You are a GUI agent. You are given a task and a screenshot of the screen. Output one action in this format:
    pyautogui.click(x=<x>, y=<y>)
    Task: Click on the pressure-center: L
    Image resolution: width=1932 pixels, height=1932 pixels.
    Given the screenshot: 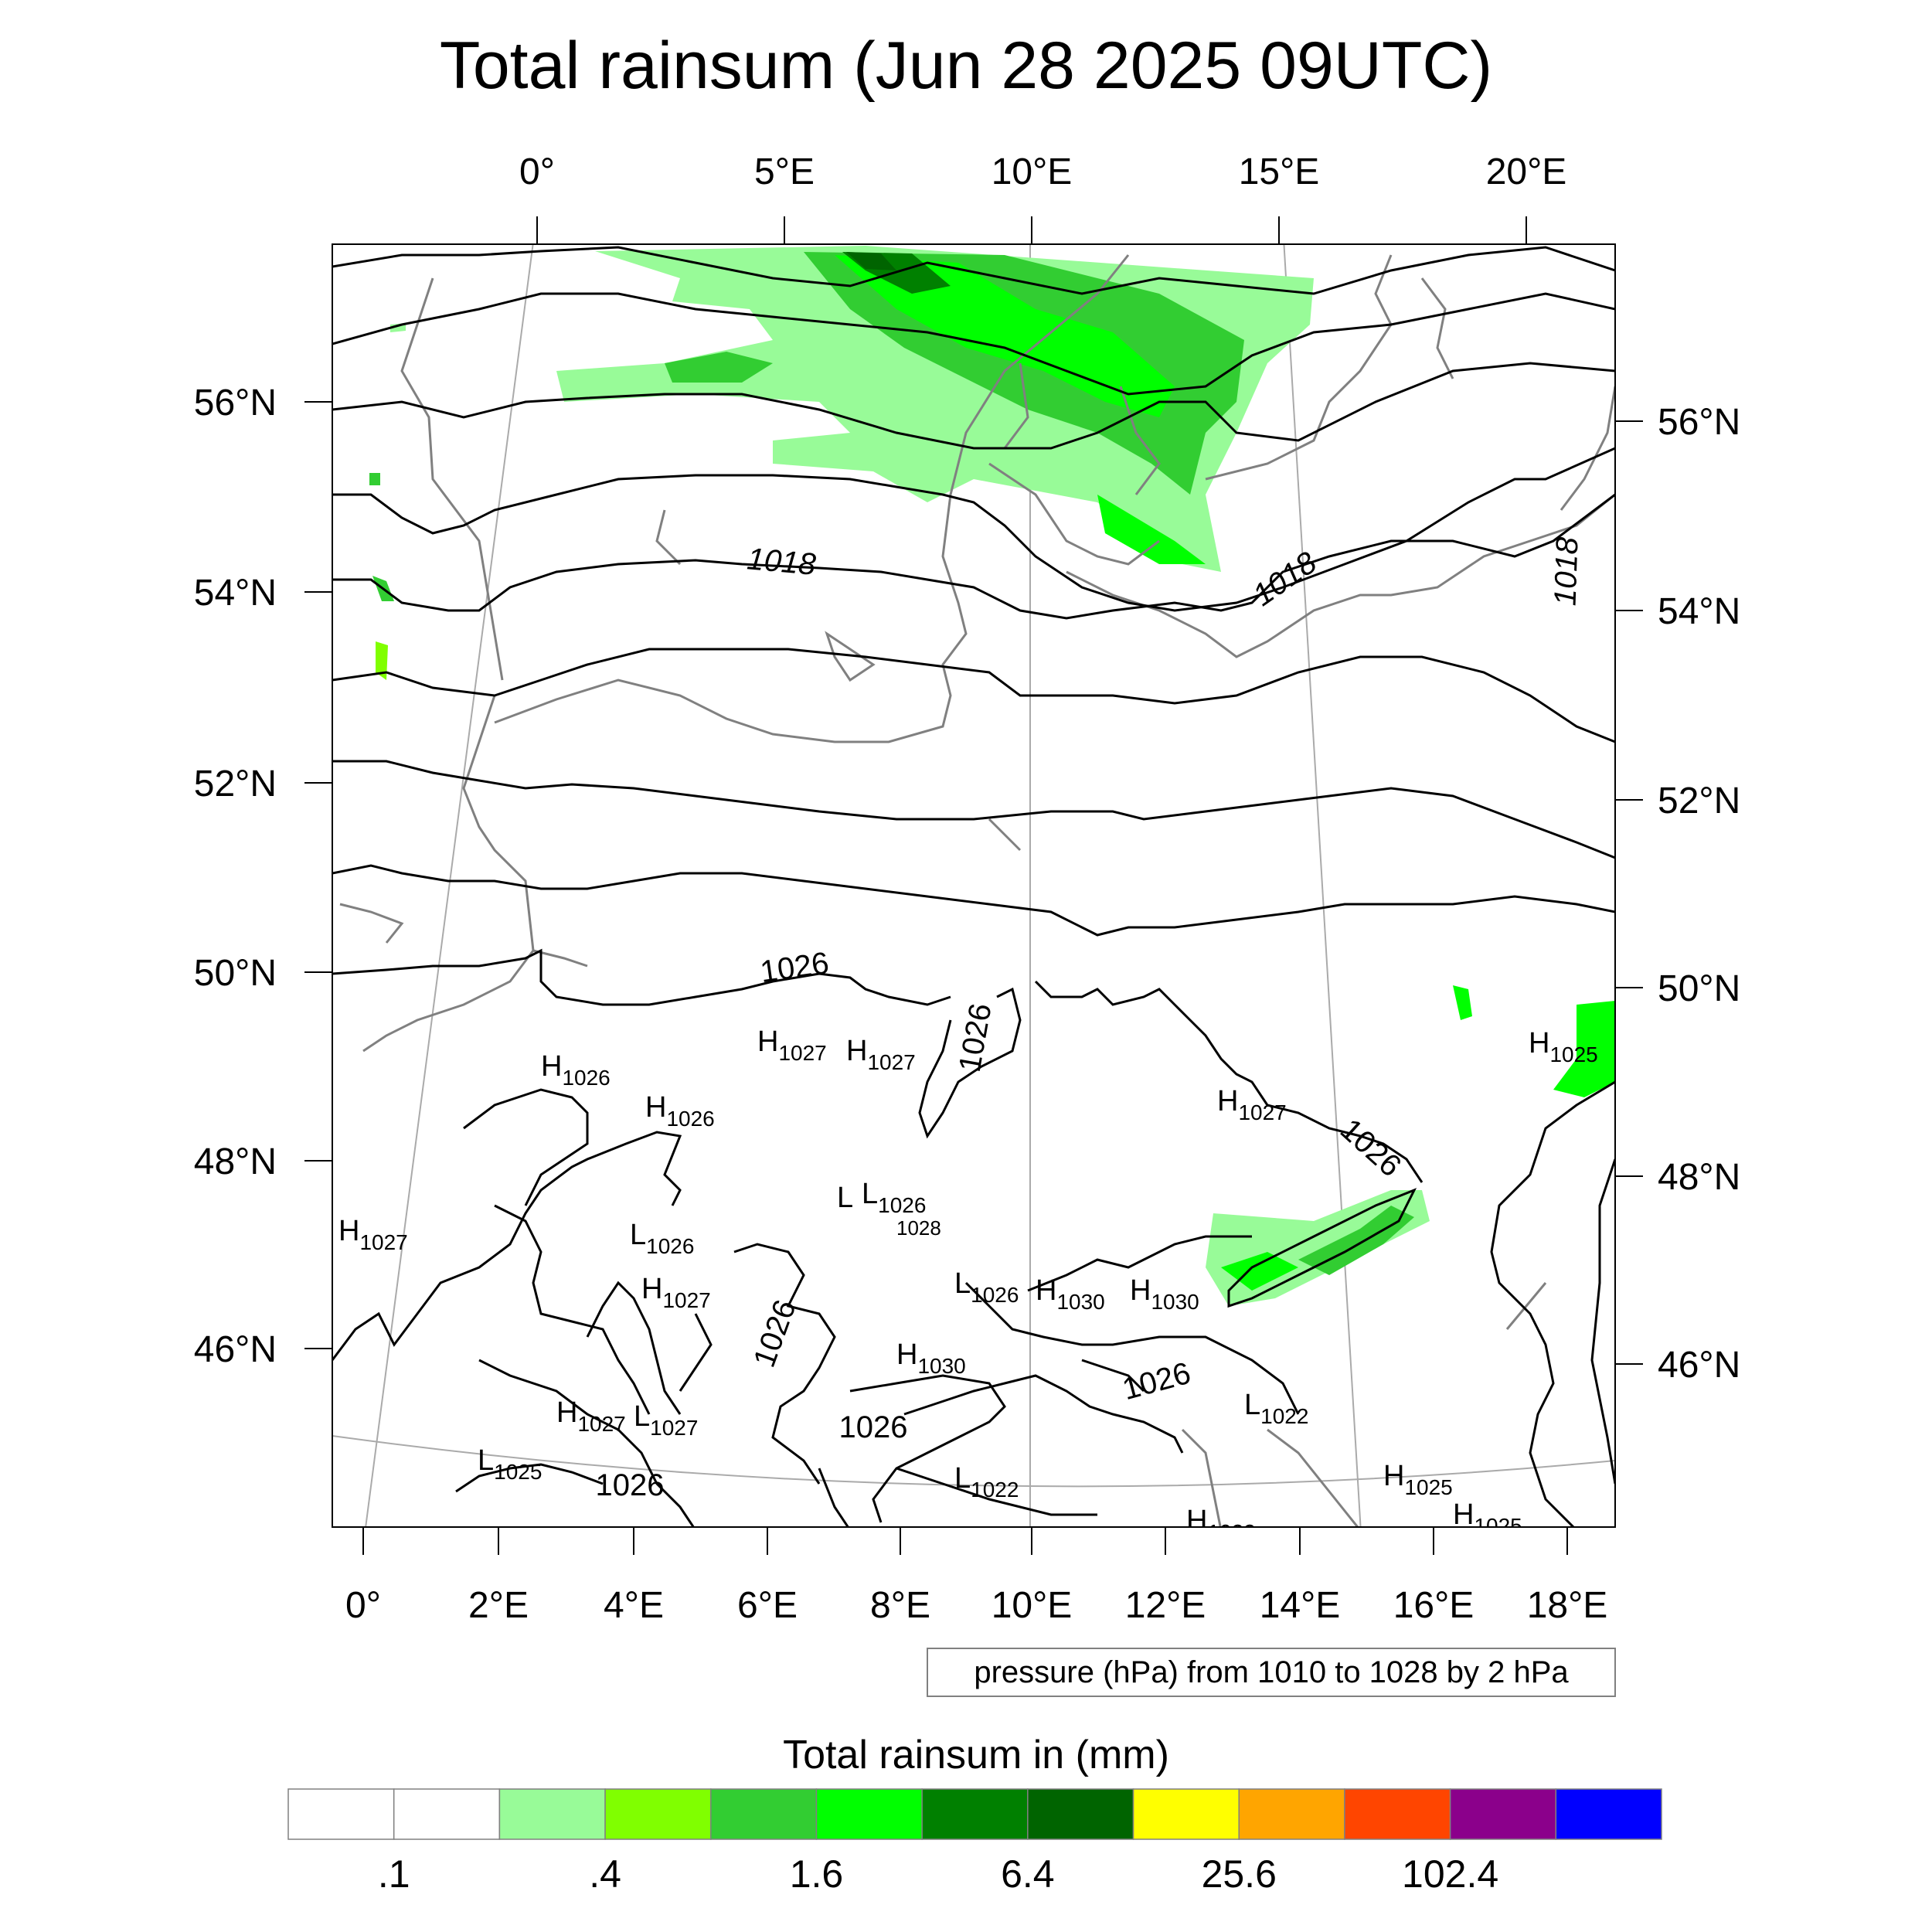 What is the action you would take?
    pyautogui.click(x=845, y=1198)
    